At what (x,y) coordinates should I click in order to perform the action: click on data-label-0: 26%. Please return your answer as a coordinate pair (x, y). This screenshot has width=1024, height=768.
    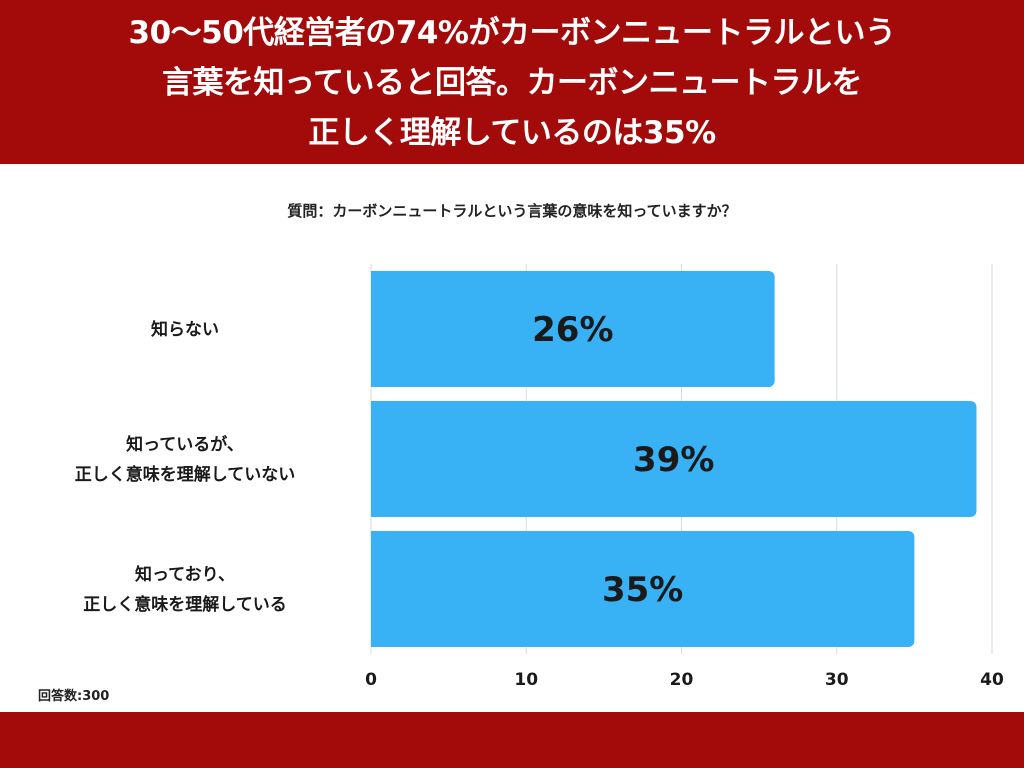
    Looking at the image, I should click on (572, 330).